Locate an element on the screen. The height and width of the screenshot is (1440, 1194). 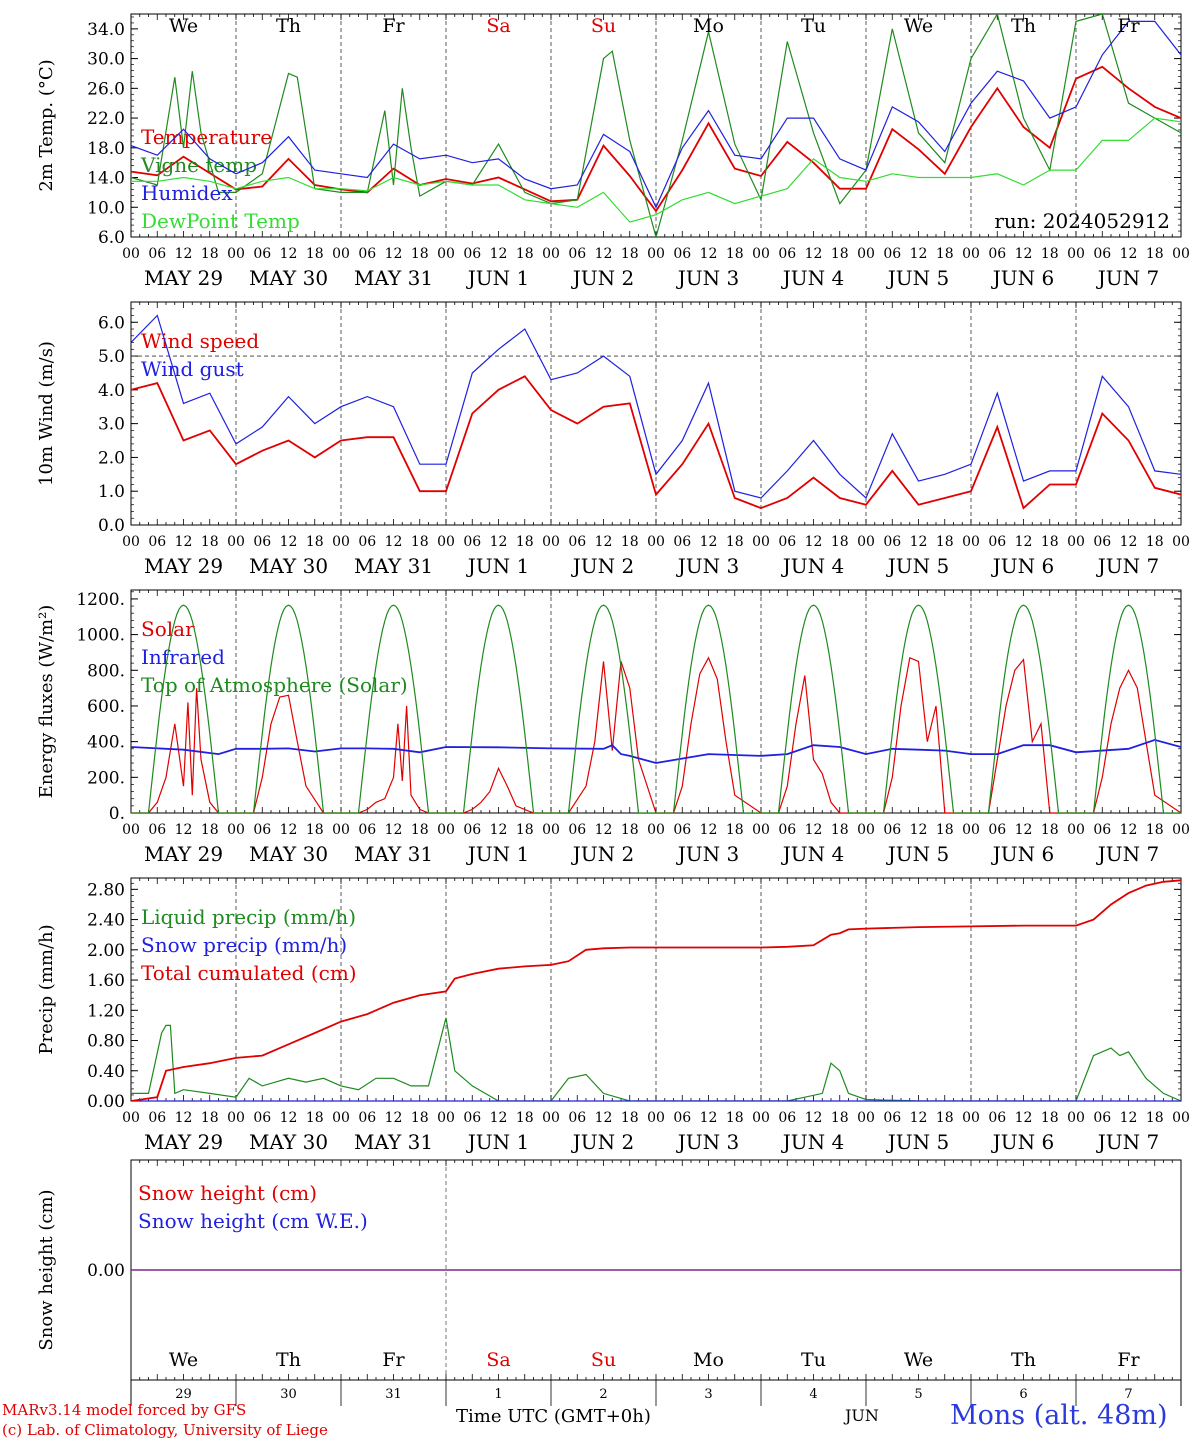
day-number-label: 4 is located at coordinates (813, 1394).